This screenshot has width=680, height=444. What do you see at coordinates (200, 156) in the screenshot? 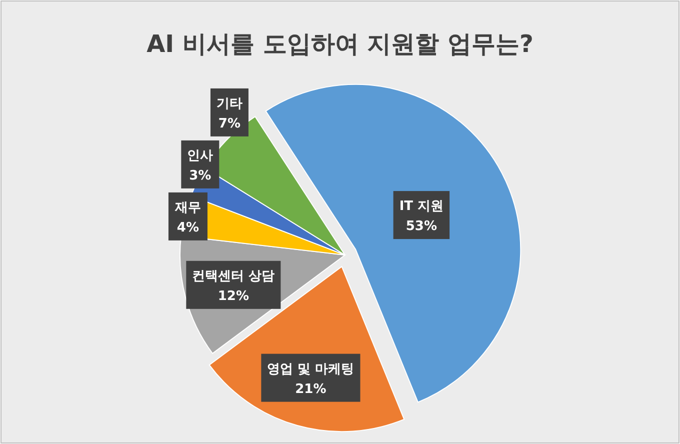
I see `slice-label: 인사` at bounding box center [200, 156].